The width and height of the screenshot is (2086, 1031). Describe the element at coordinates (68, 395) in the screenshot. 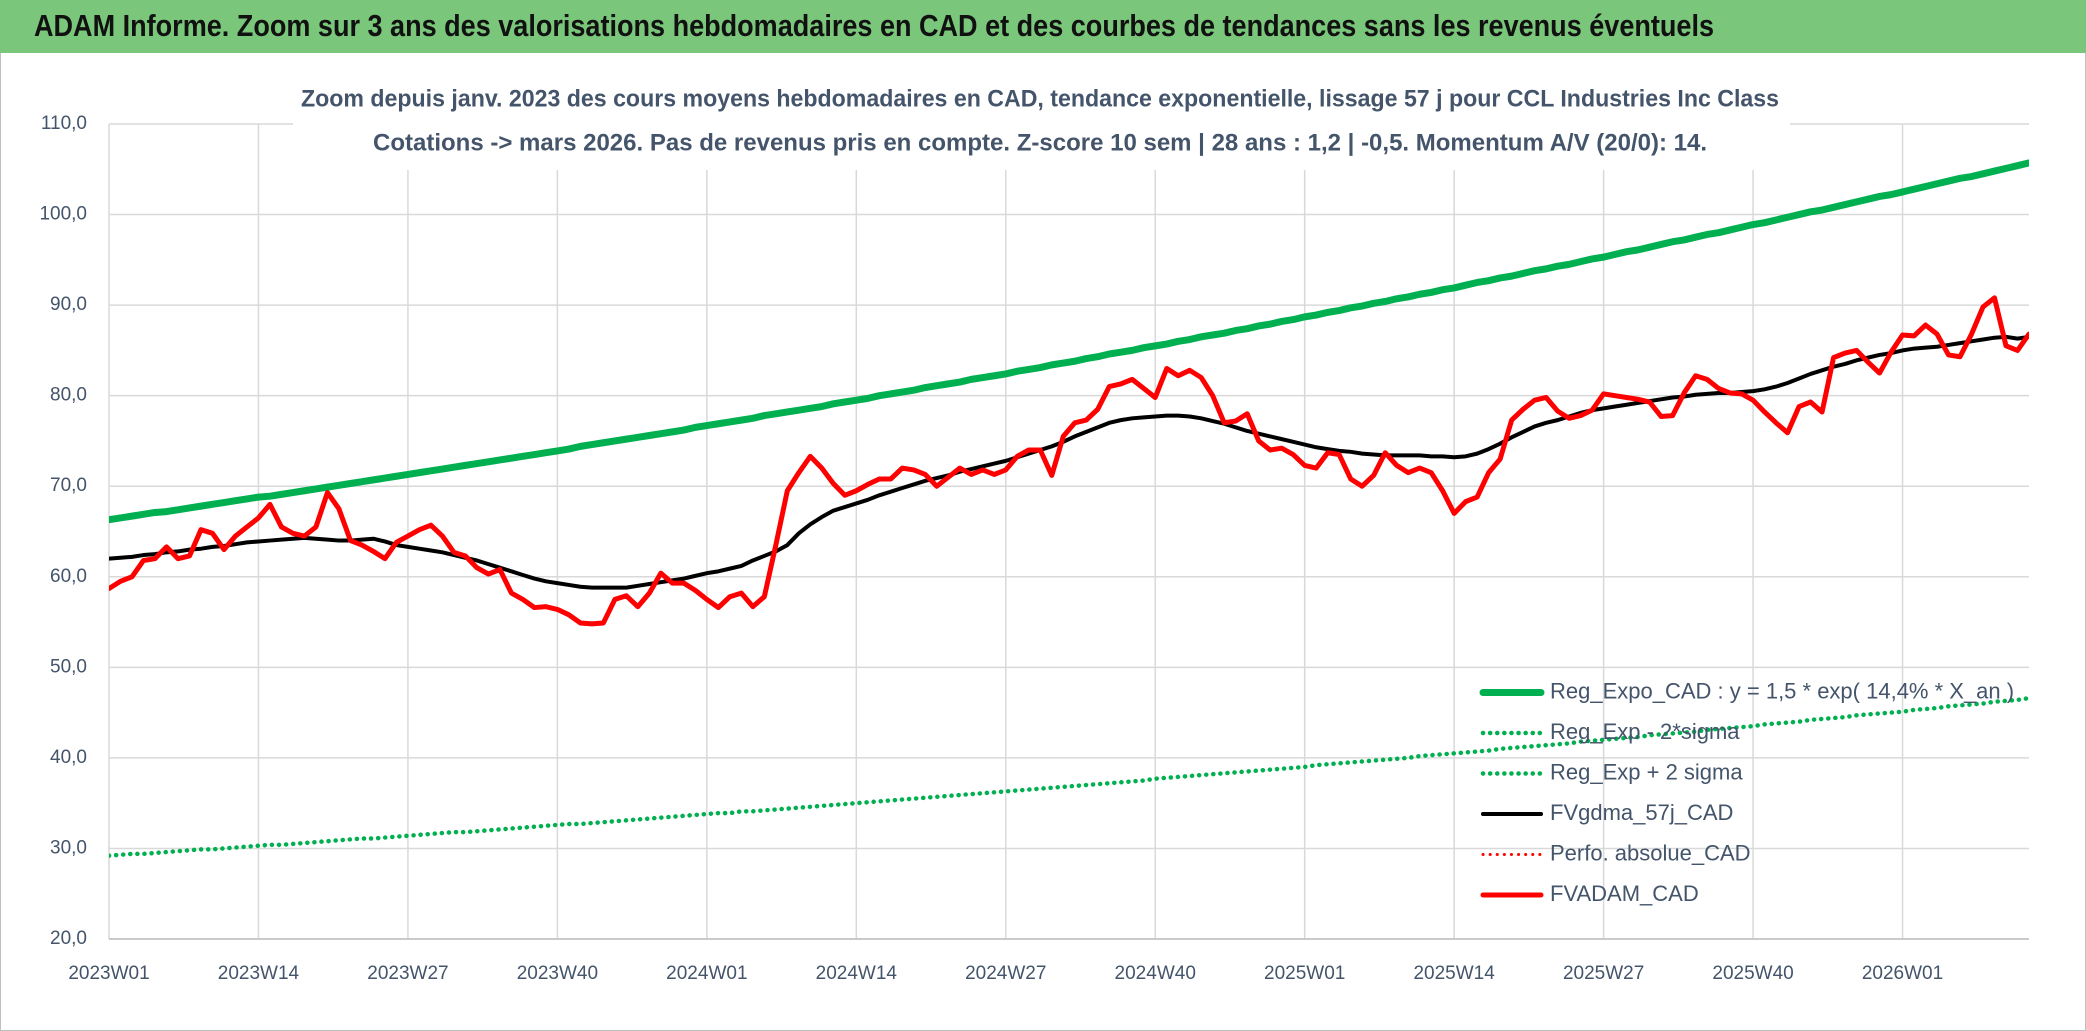

I see `y-tick-label: 80,0` at that location.